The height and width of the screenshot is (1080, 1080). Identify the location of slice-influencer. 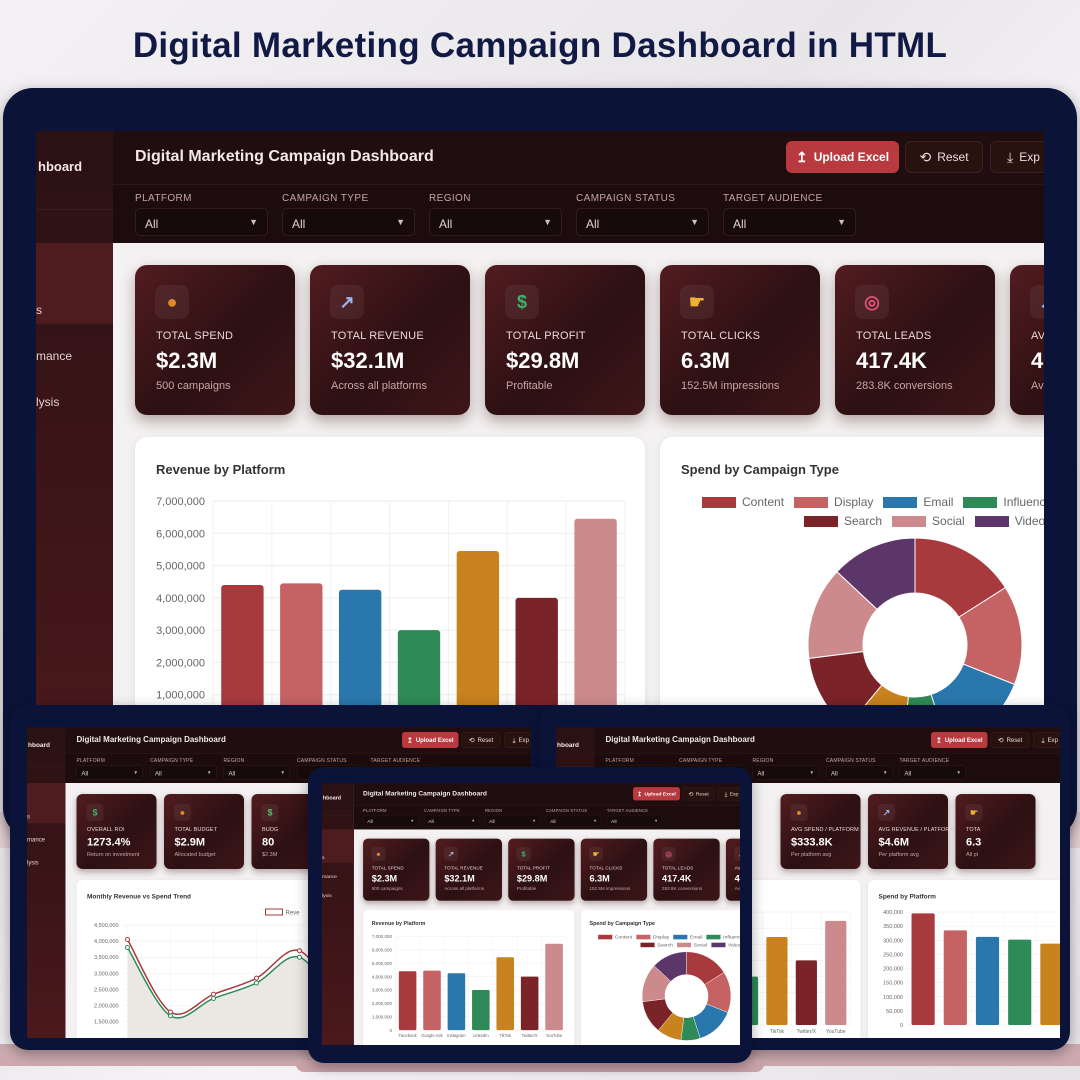
(921, 699).